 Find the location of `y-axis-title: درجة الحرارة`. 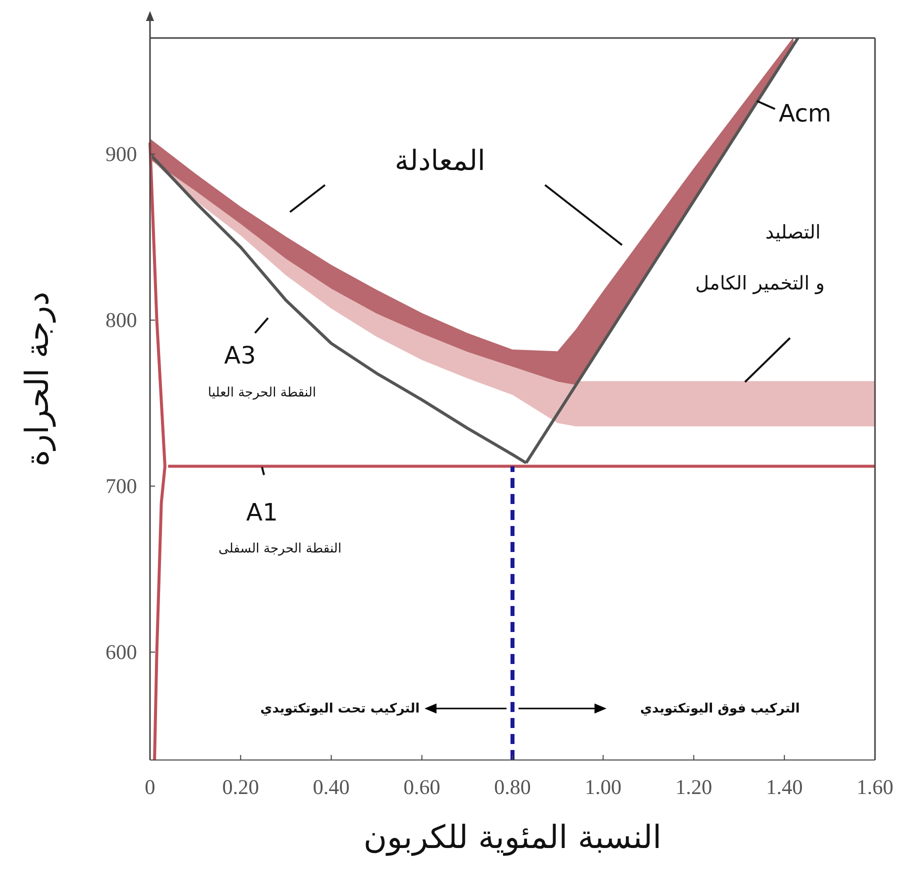

y-axis-title: درجة الحرارة is located at coordinates (37, 379).